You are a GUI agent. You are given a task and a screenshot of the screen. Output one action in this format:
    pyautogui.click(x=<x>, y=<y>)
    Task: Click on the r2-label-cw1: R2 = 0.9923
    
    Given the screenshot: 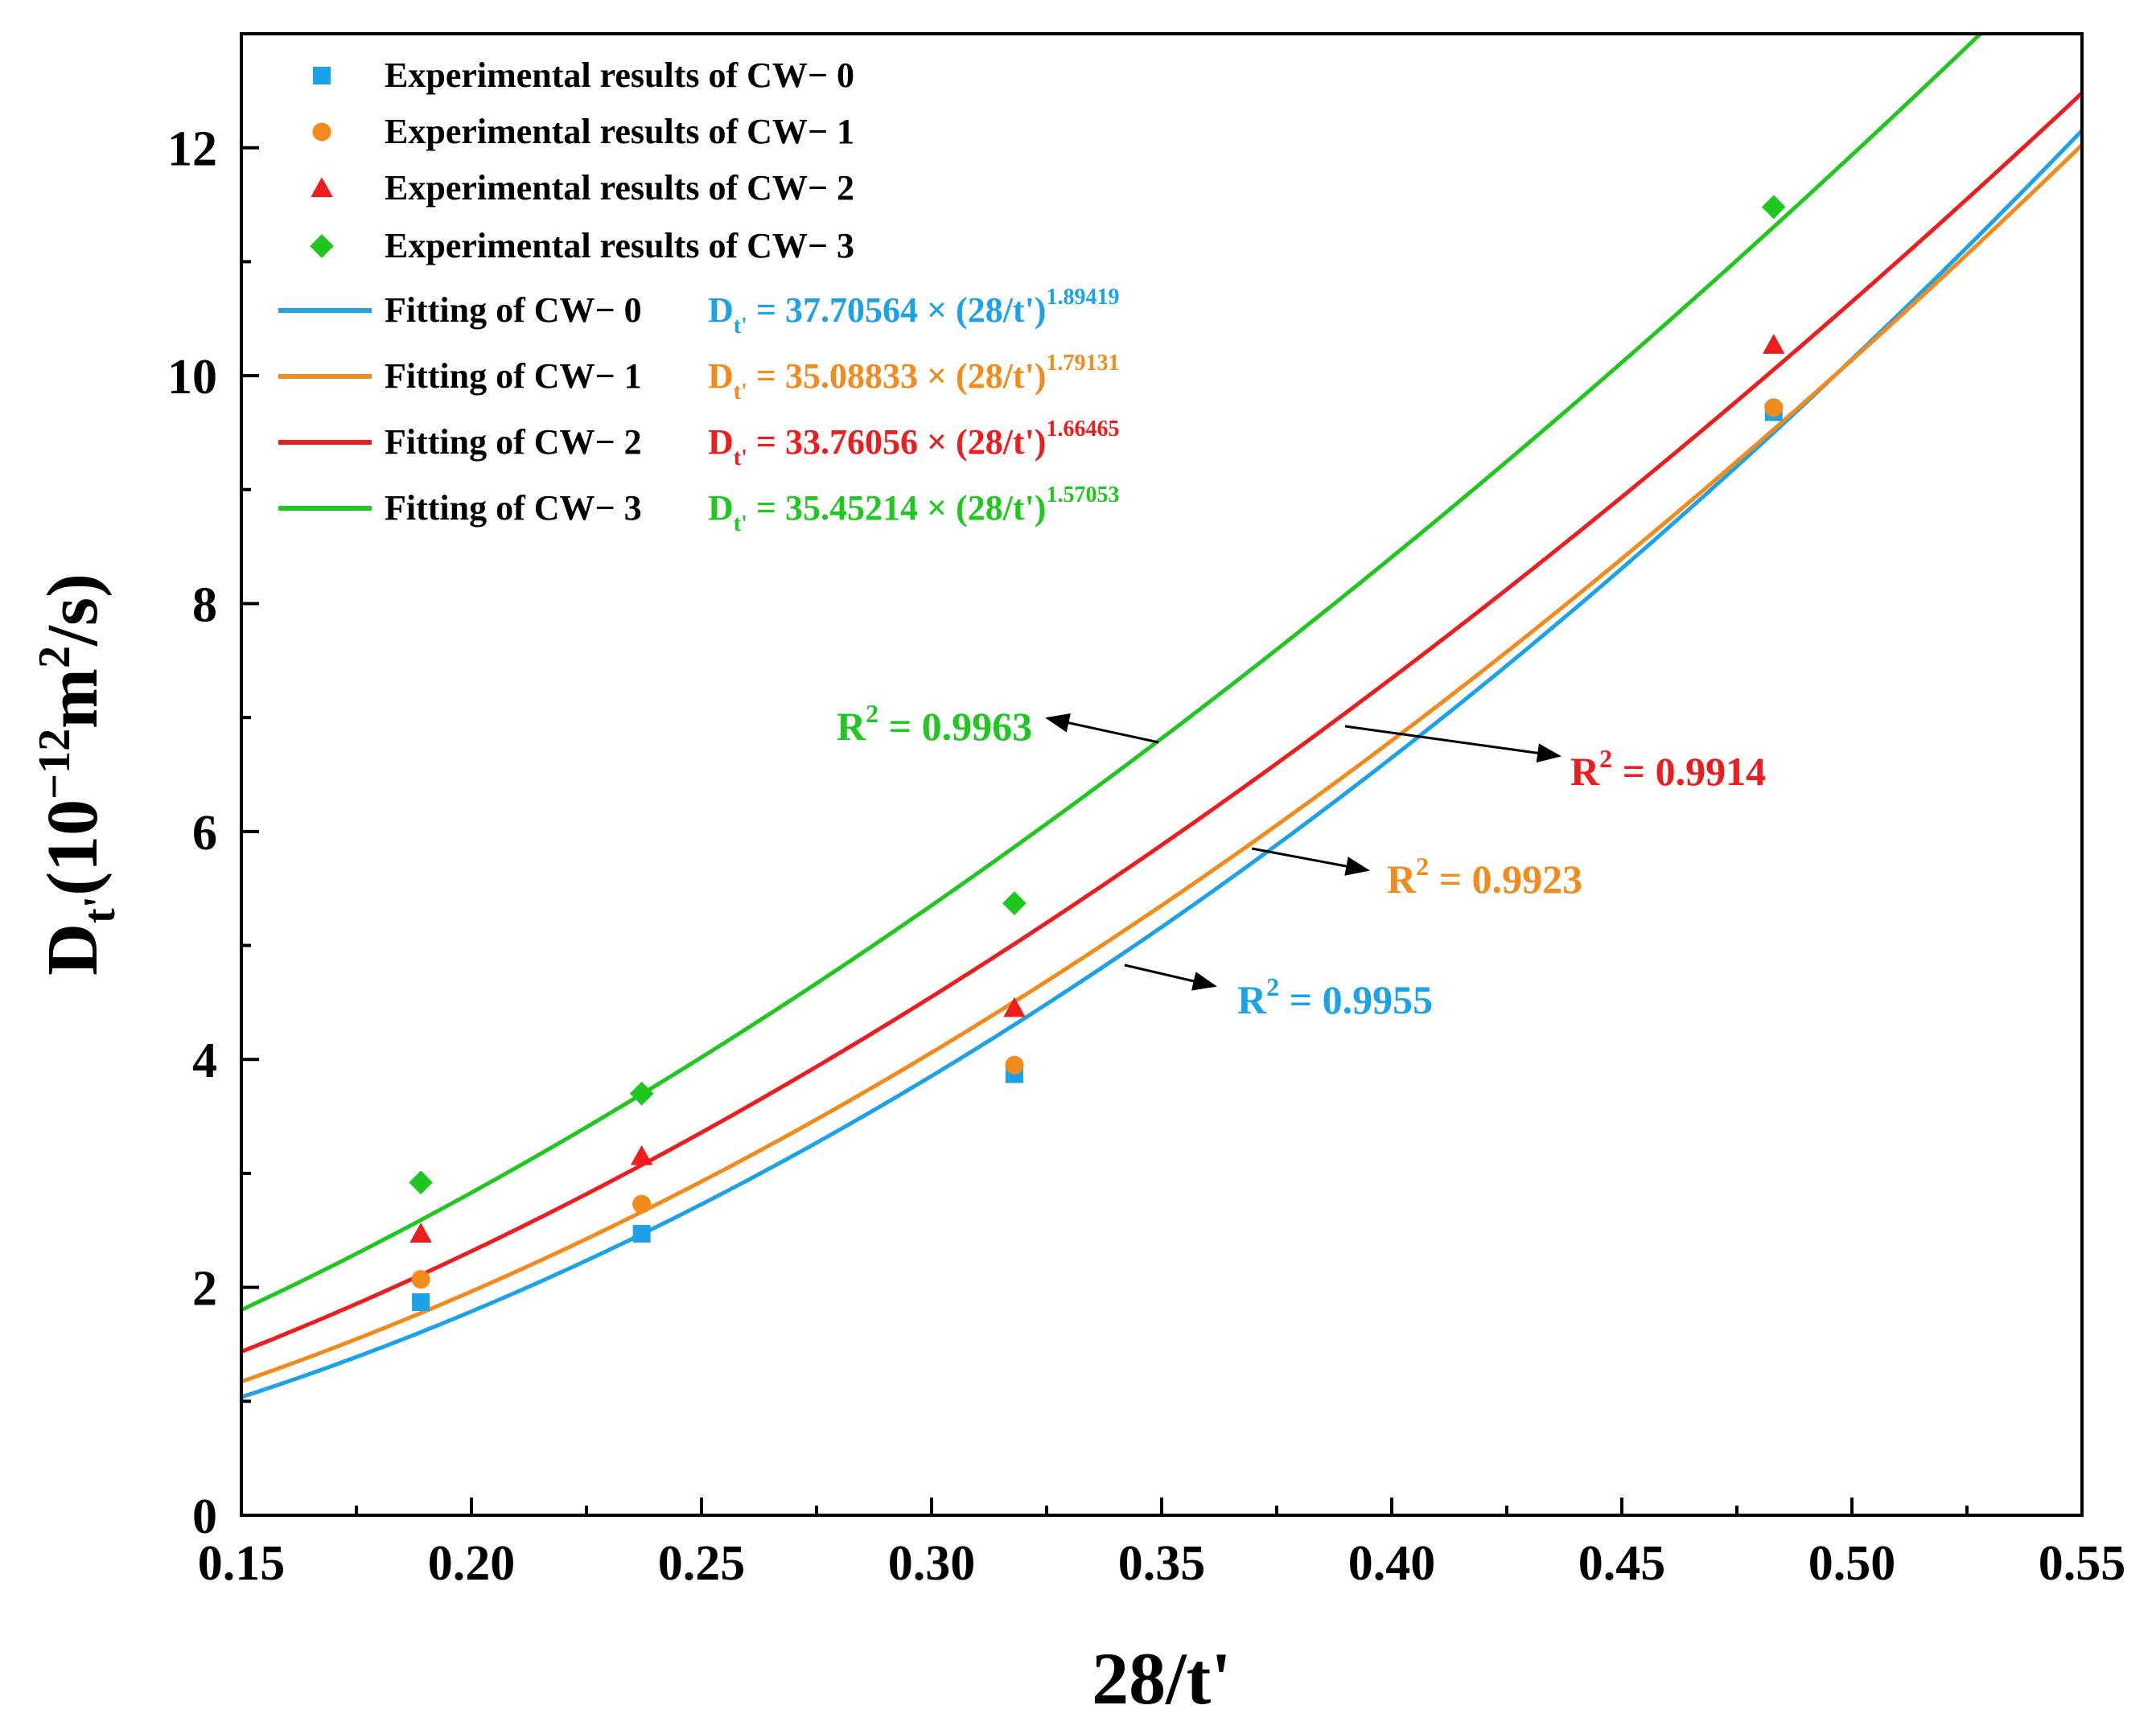 What is the action you would take?
    pyautogui.click(x=1484, y=877)
    